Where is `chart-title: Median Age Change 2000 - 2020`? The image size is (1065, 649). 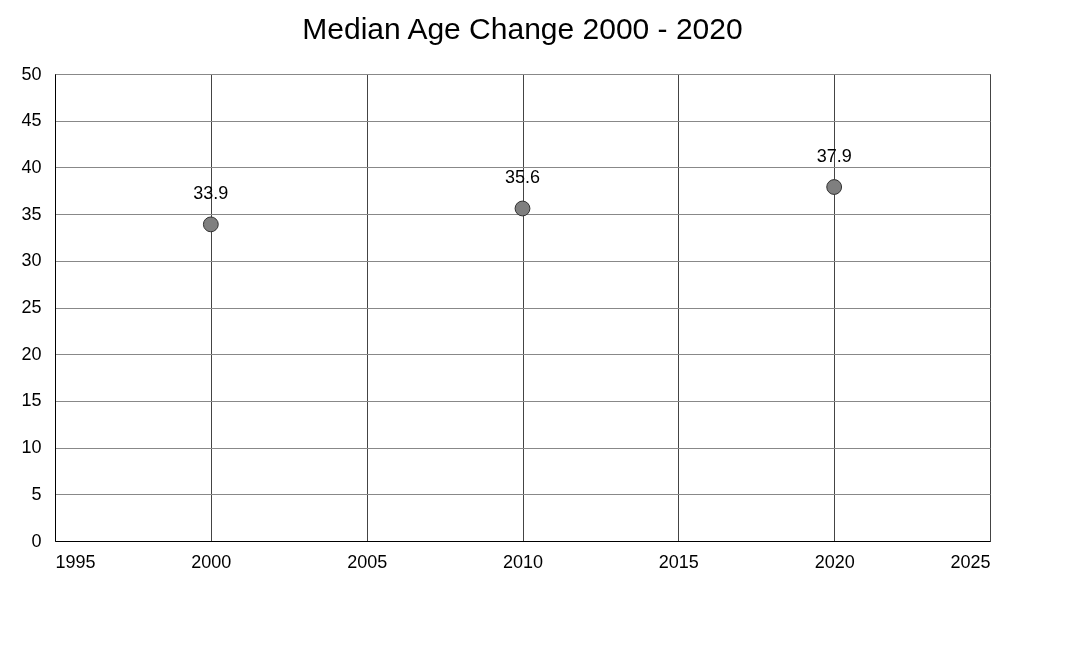
chart-title: Median Age Change 2000 - 2020 is located at coordinates (522, 28).